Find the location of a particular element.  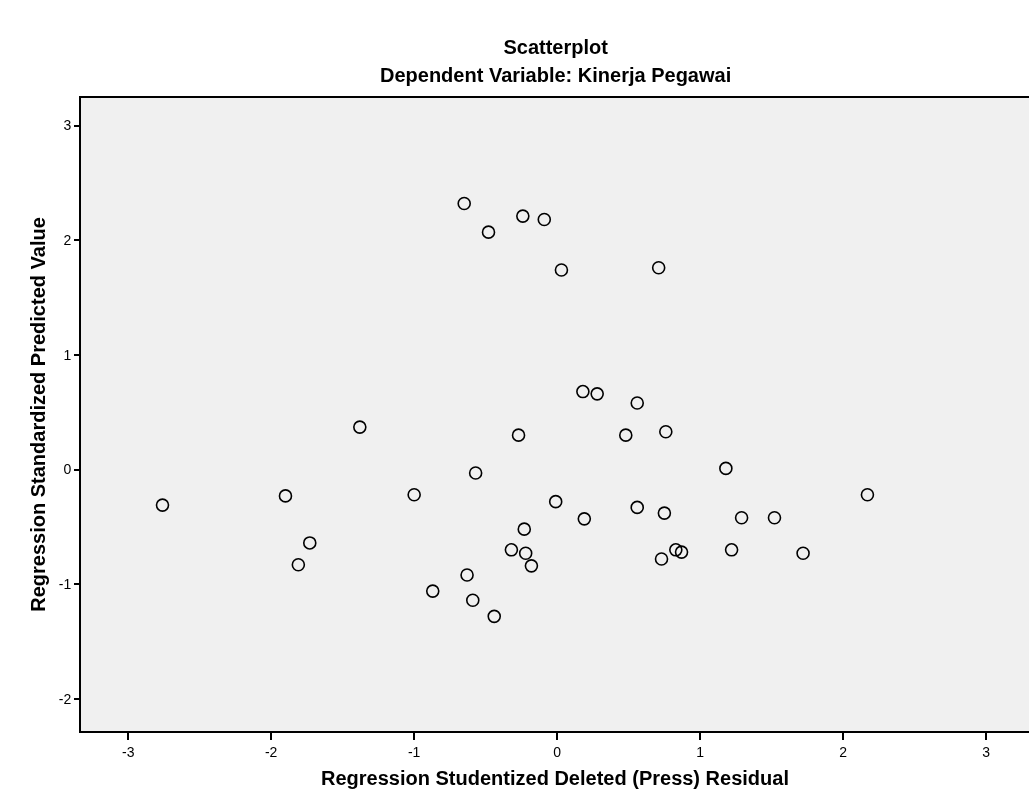

x-tick-label: 1 is located at coordinates (700, 751).